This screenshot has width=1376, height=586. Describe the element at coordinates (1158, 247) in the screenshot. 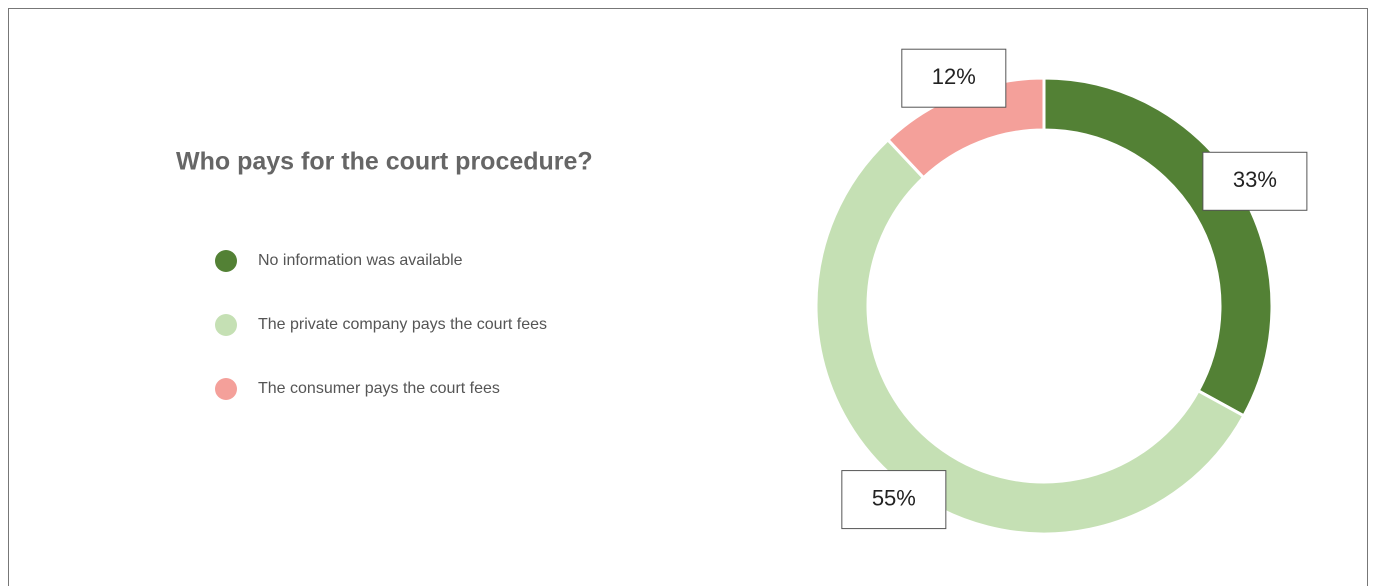

I see `donut-slice` at that location.